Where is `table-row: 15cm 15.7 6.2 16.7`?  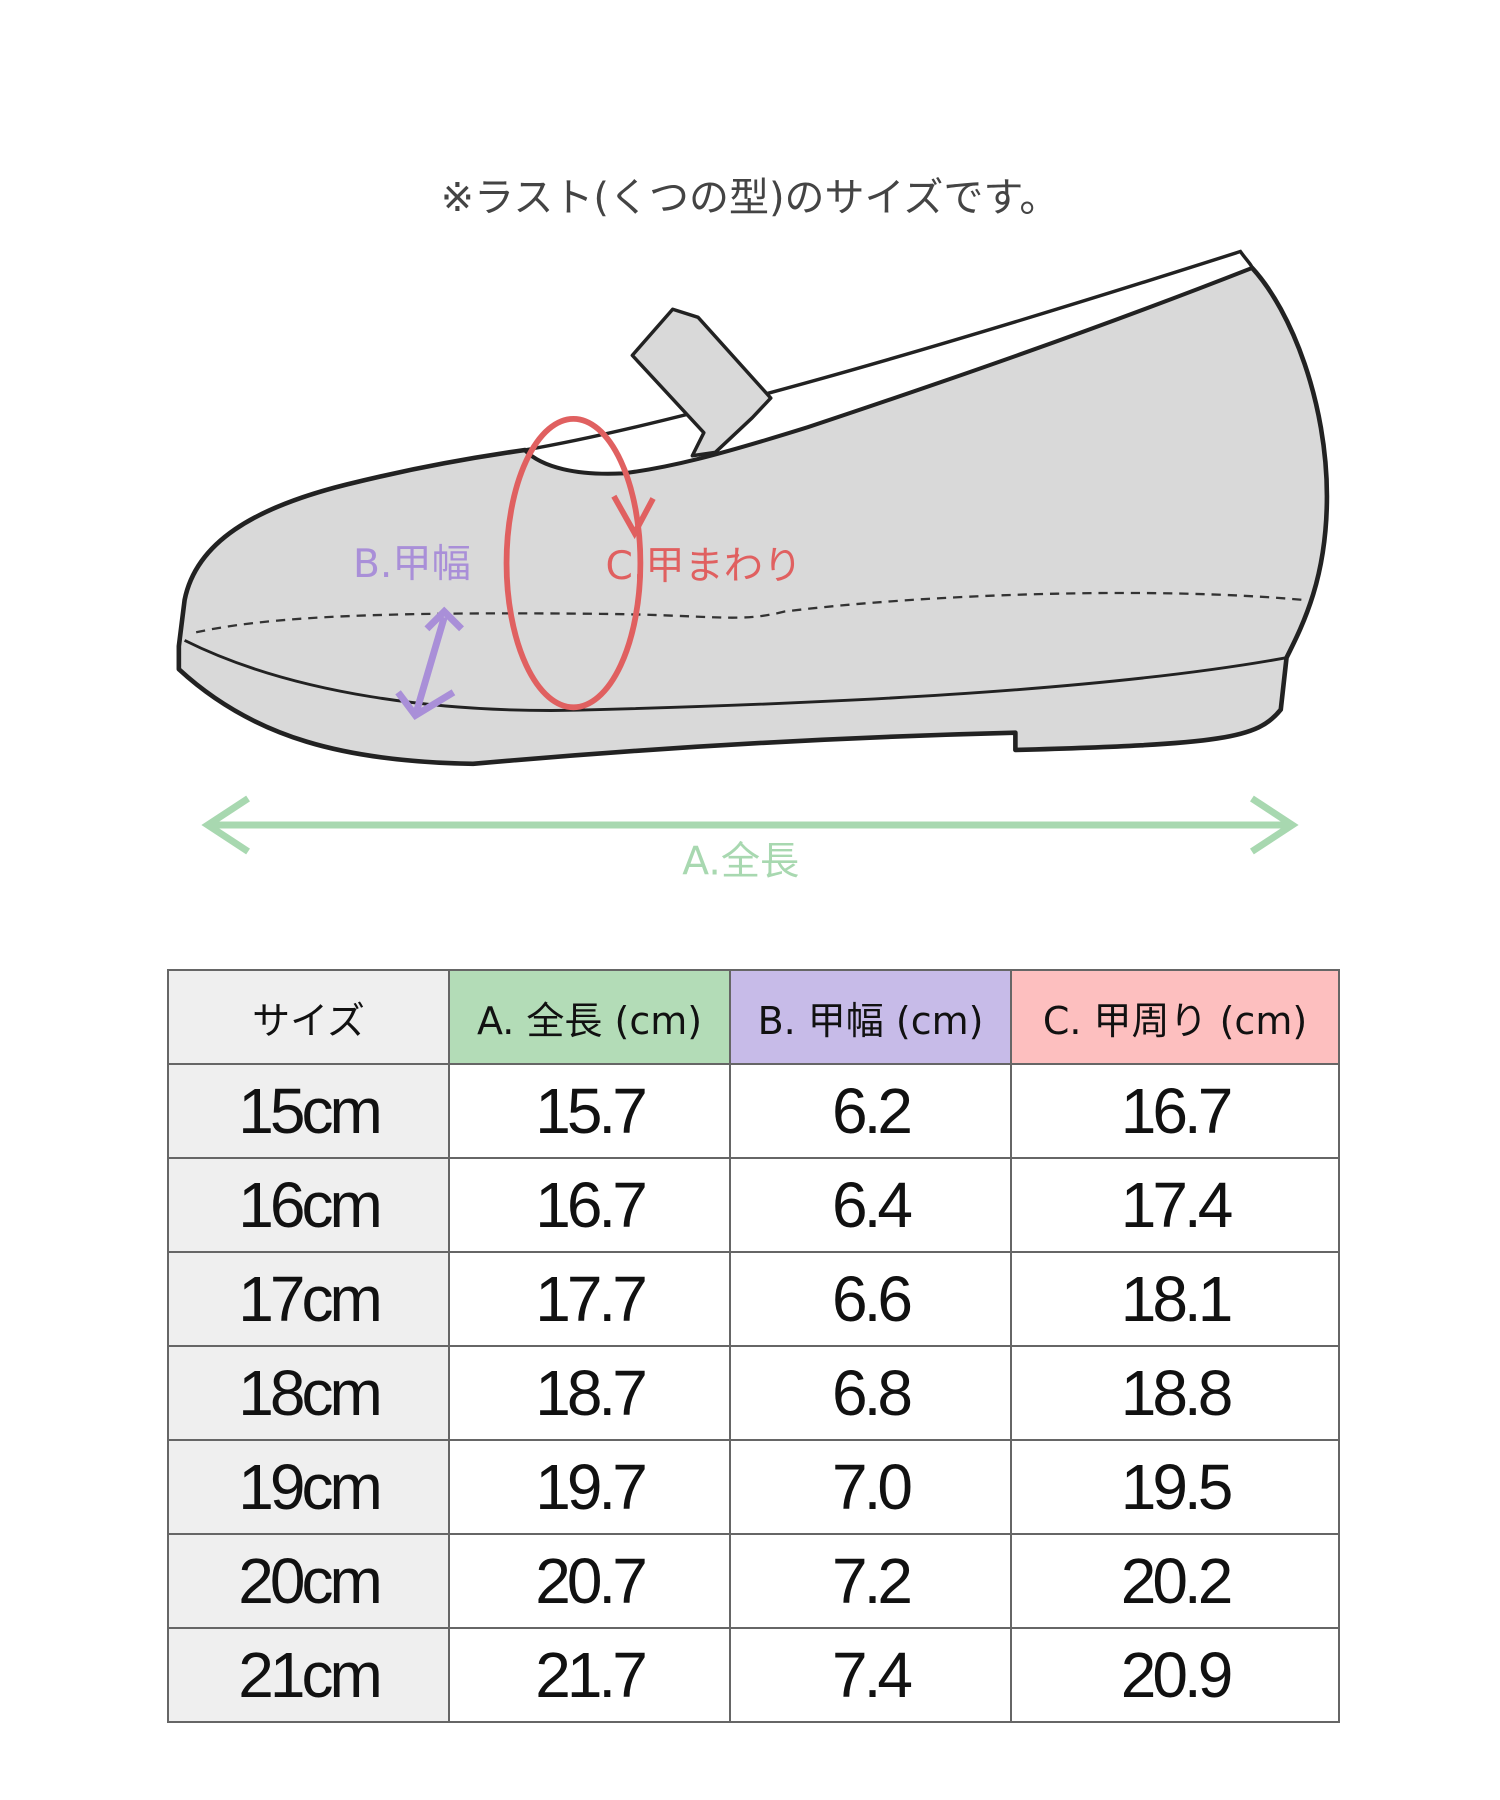 table-row: 15cm 15.7 6.2 16.7 is located at coordinates (753, 1111).